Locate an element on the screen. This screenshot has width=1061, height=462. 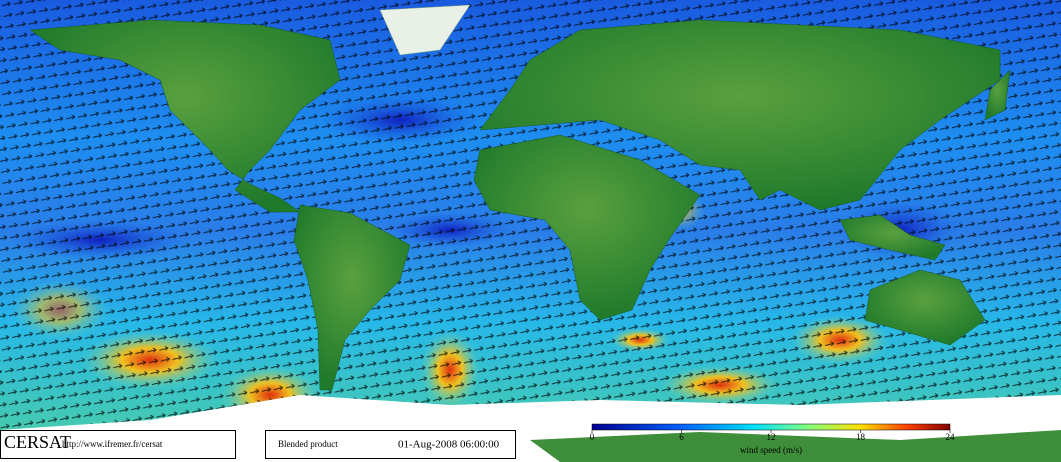
logo-box is located at coordinates (118, 444).